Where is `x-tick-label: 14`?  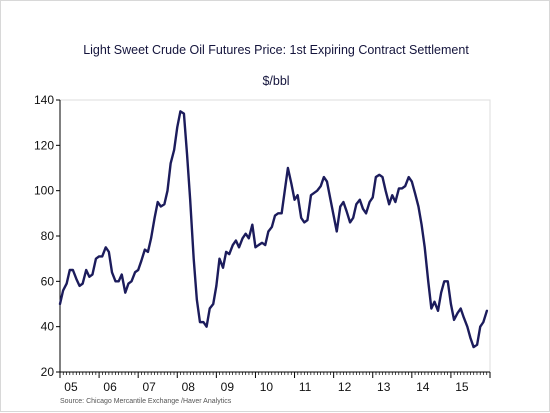
x-tick-label: 14 is located at coordinates (423, 387).